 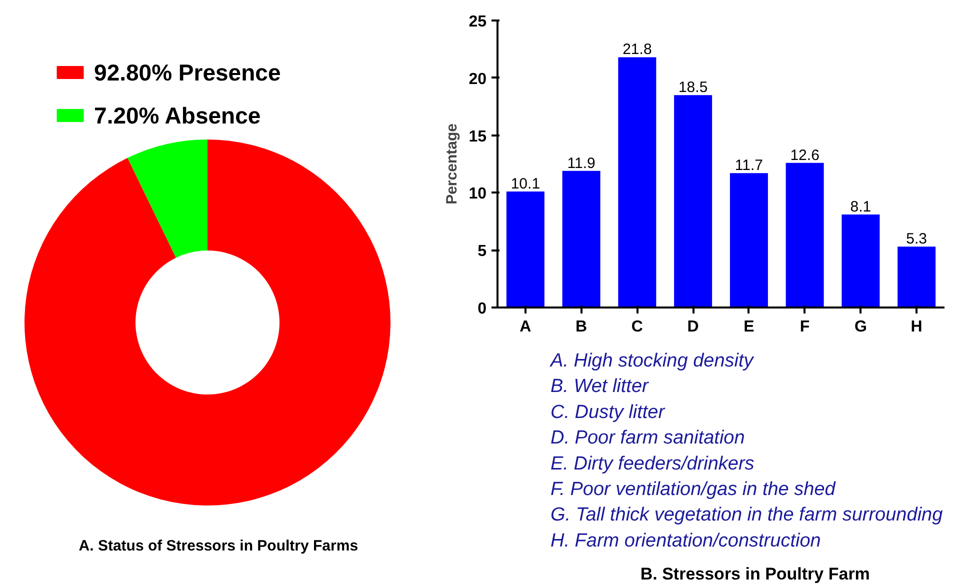 I want to click on y-tick-label: 15, so click(x=477, y=137).